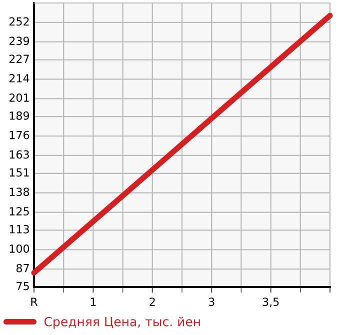 The height and width of the screenshot is (335, 345). I want to click on y-tick-label: 189, so click(20, 115).